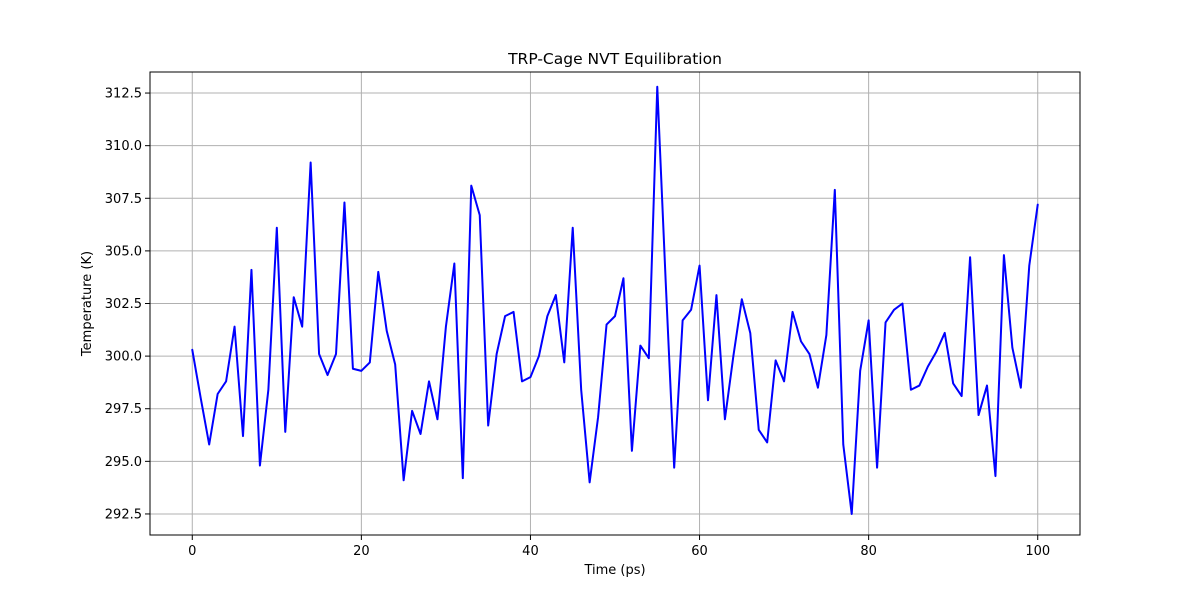 This screenshot has height=600, width=1200. What do you see at coordinates (87, 304) in the screenshot?
I see `y-axis-label: Temperature (K)` at bounding box center [87, 304].